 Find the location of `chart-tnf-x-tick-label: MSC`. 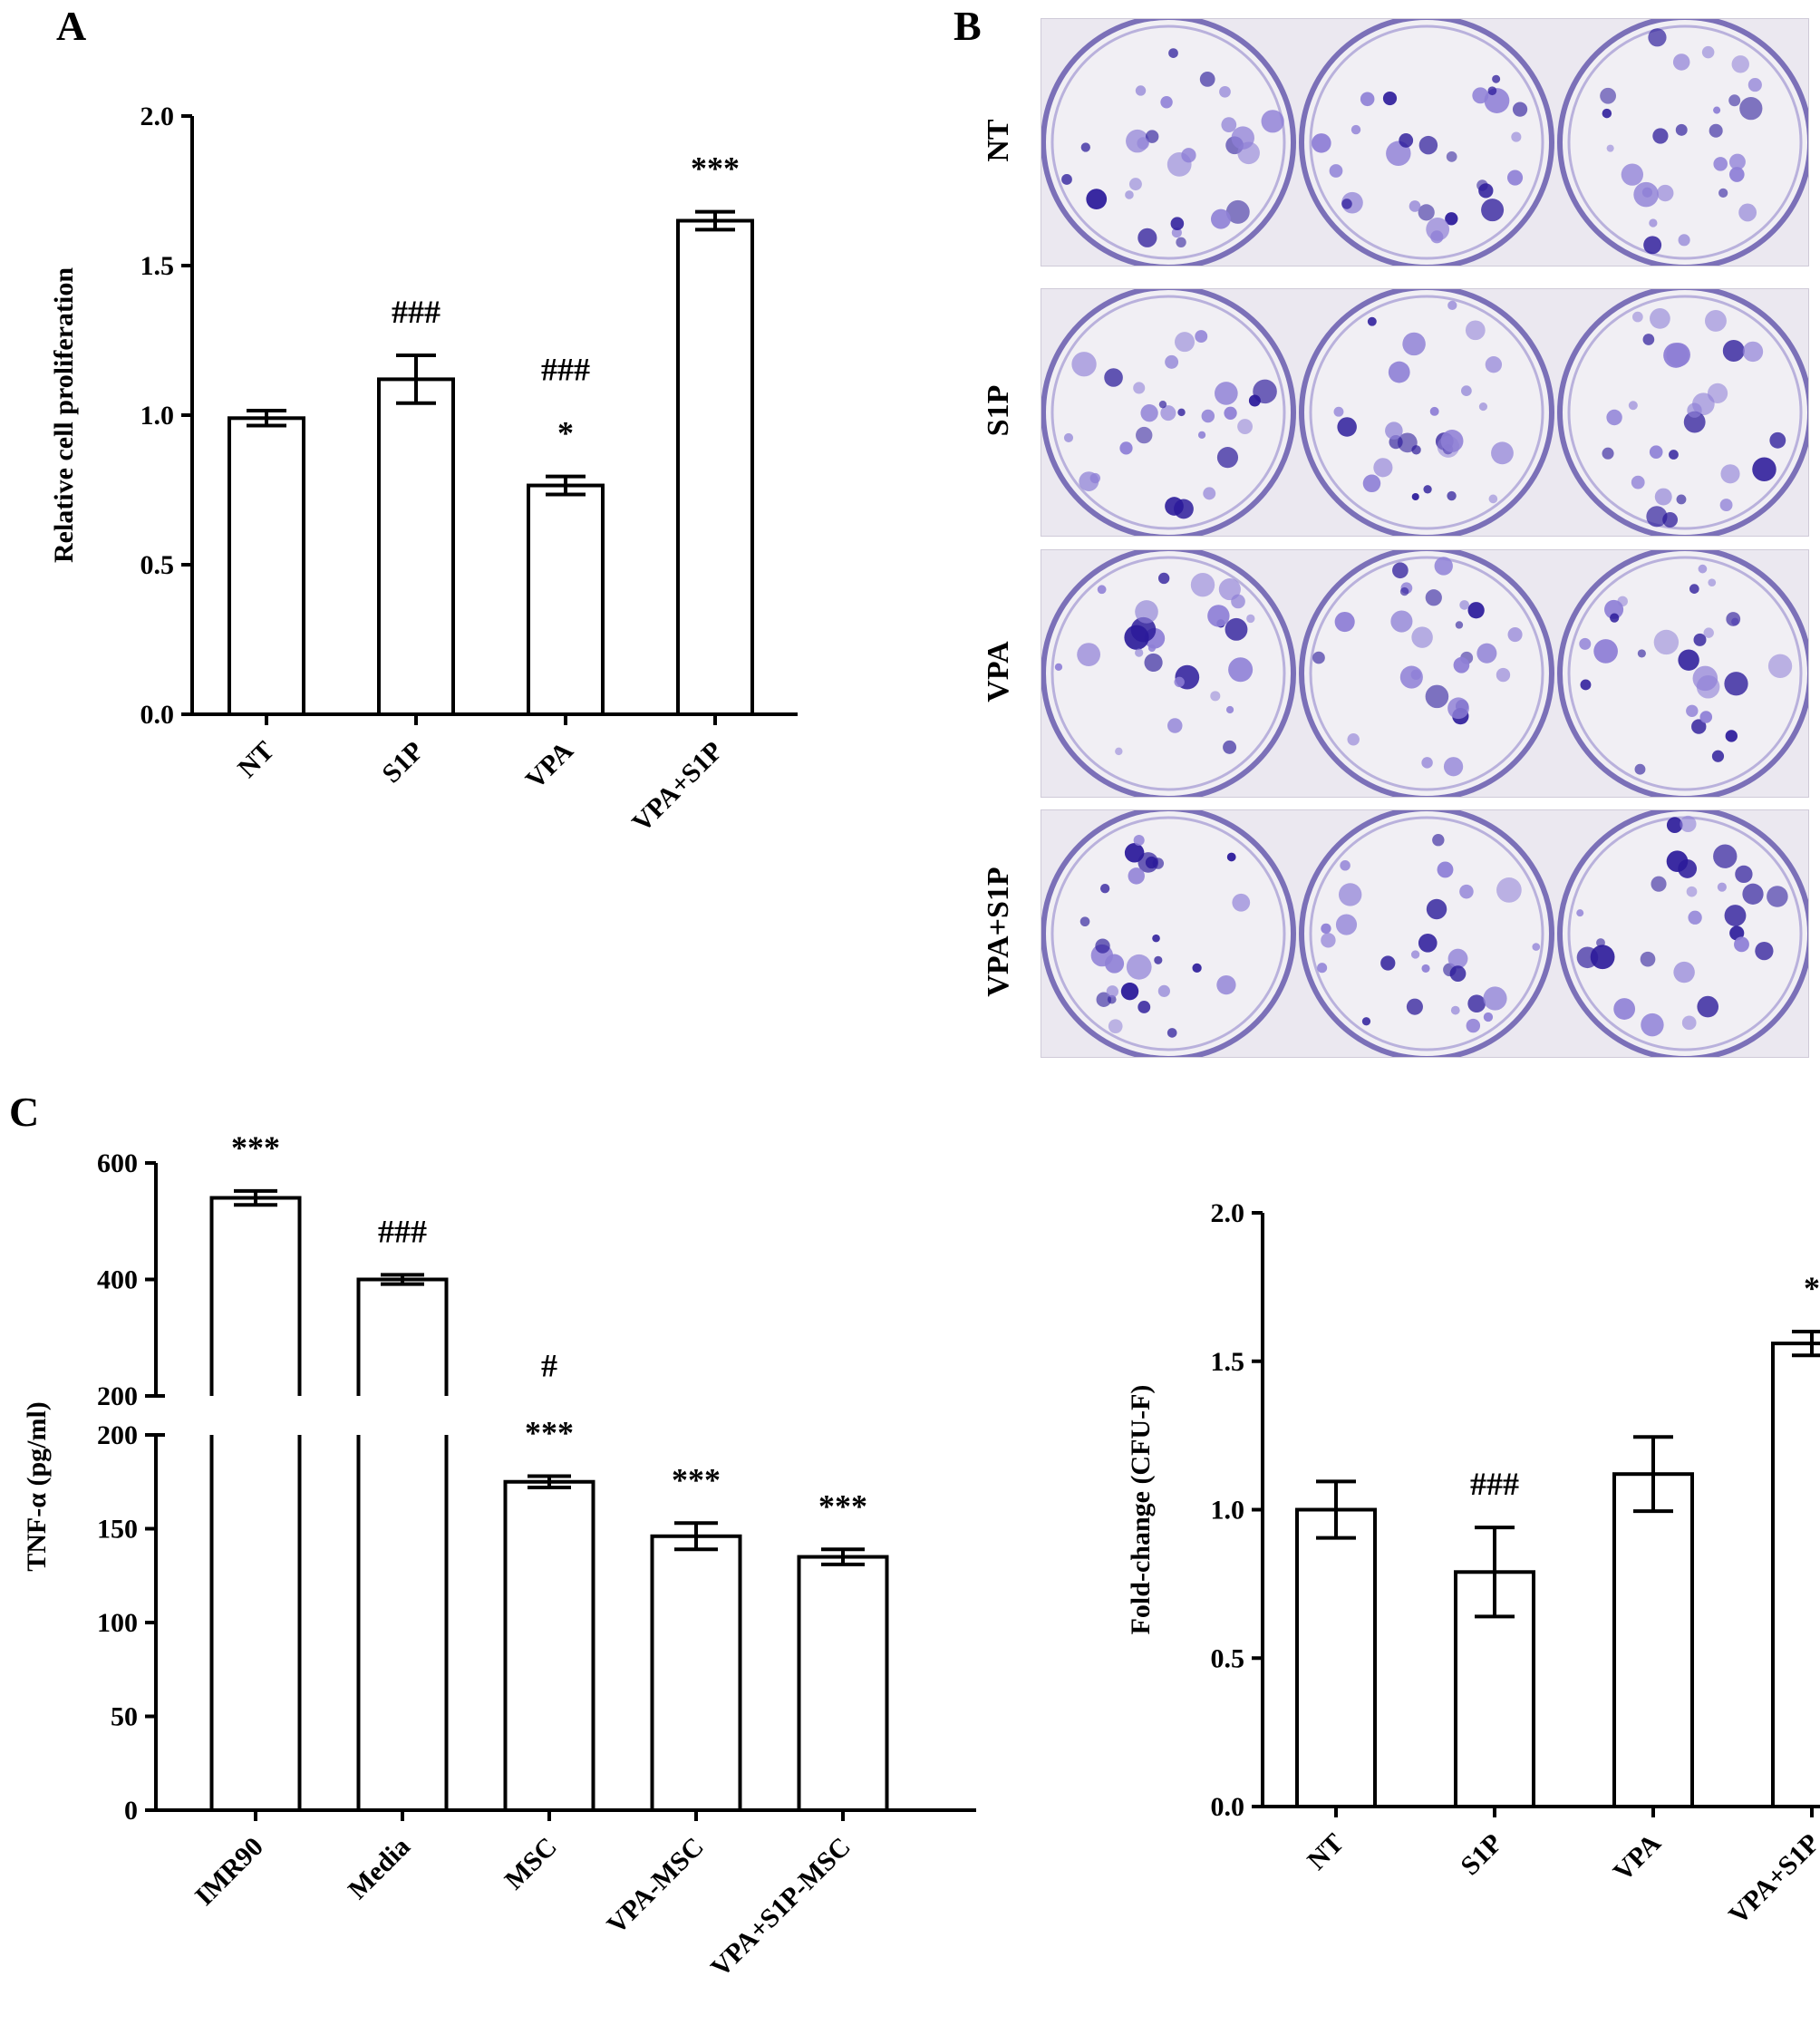

chart-tnf-x-tick-label: MSC is located at coordinates (531, 1863).